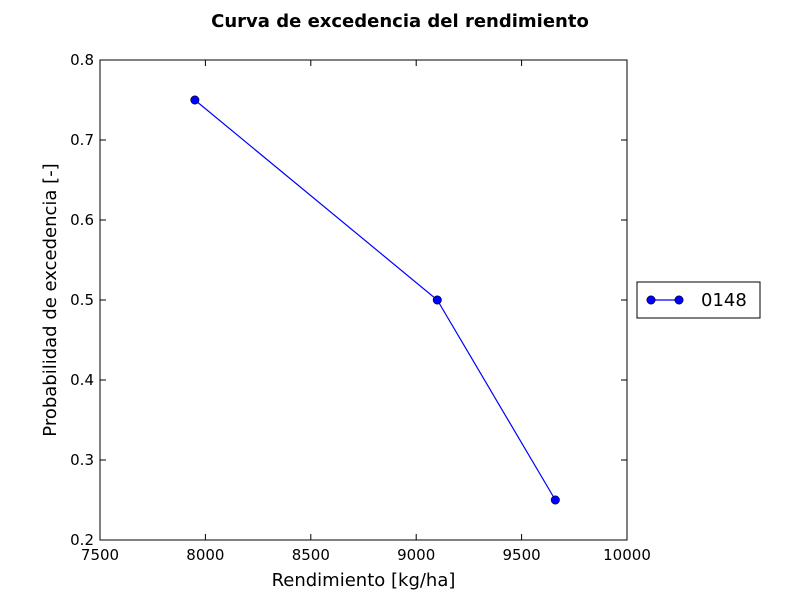 This screenshot has width=800, height=600. I want to click on x-tick-label: 10000, so click(627, 555).